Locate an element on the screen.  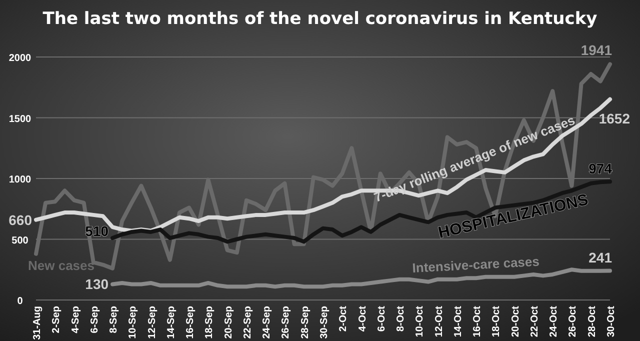
x-tick-label: 22-Sep is located at coordinates (248, 322).